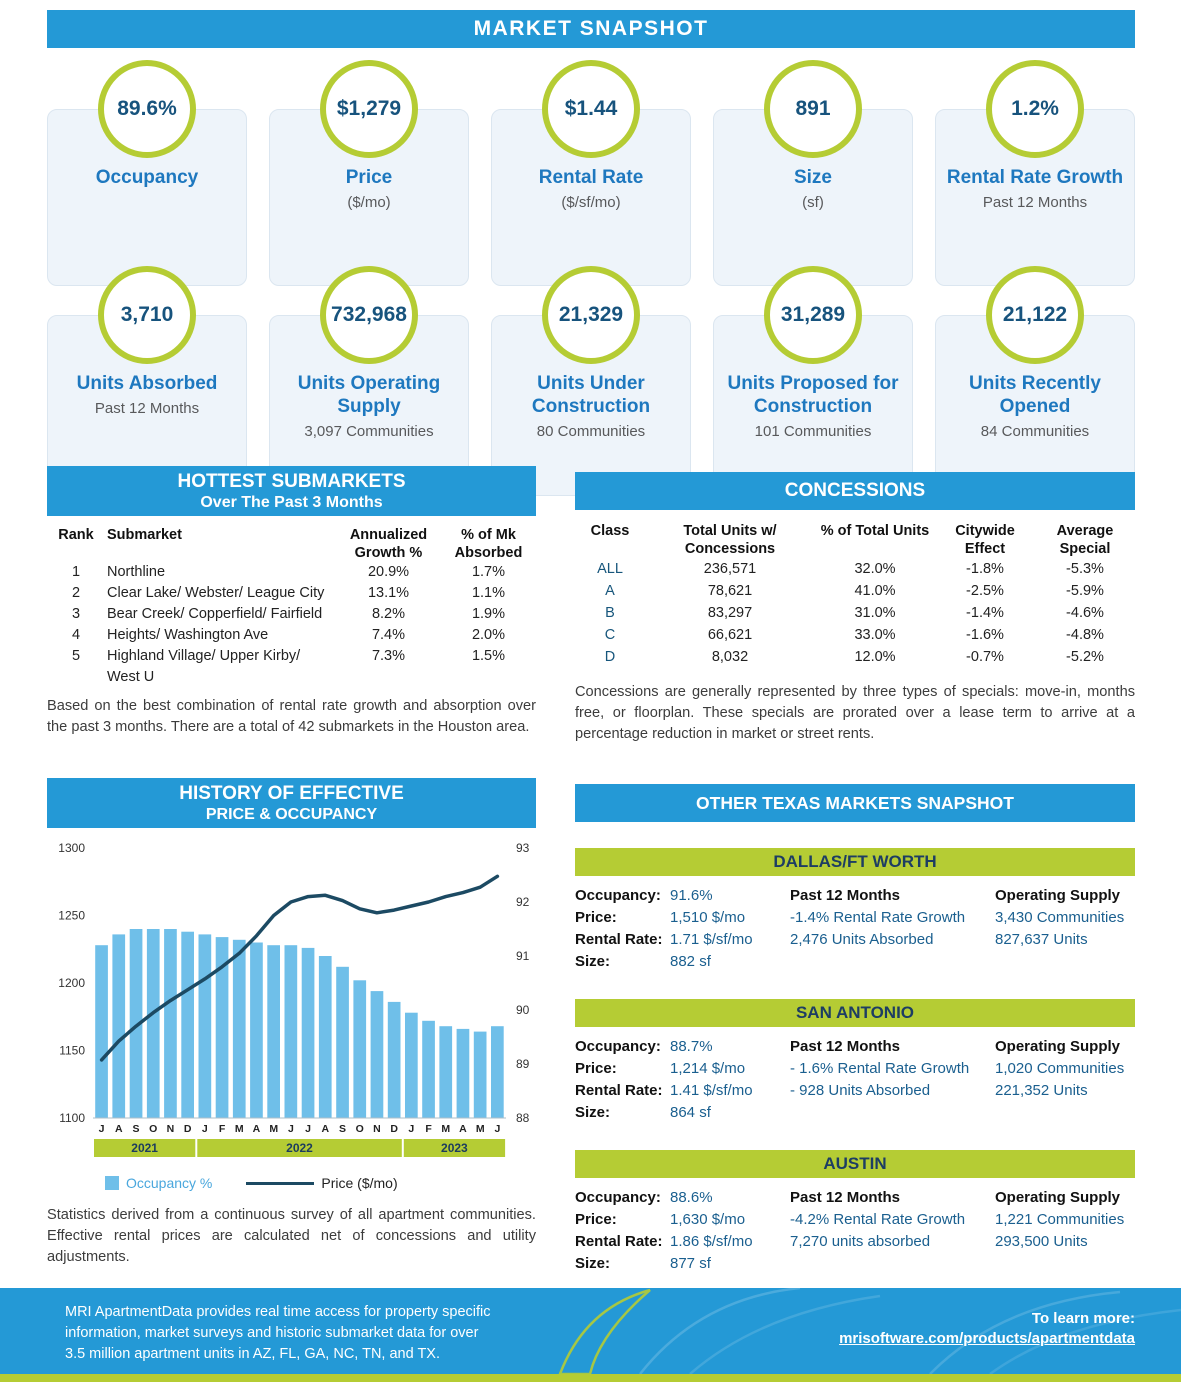  What do you see at coordinates (523, 956) in the screenshot?
I see `svg-text: 91` at bounding box center [523, 956].